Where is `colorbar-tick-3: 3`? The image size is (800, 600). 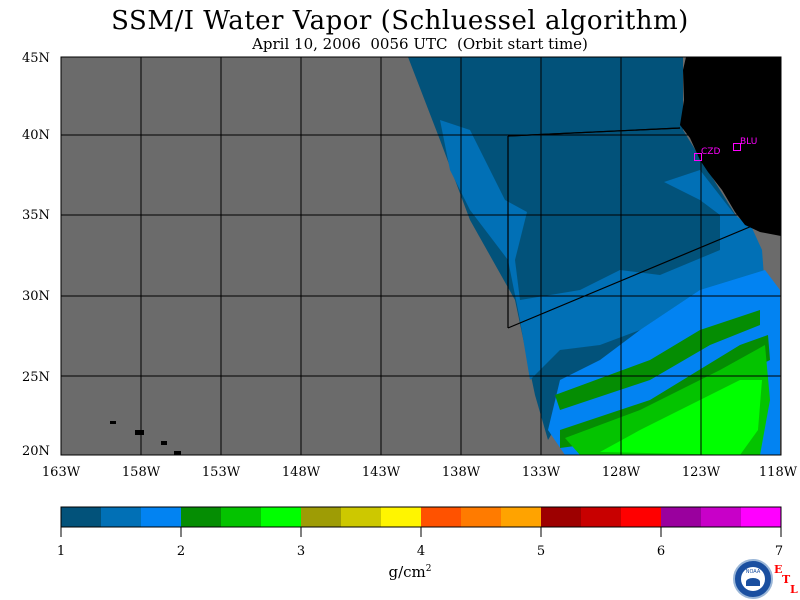
colorbar-tick-3: 3 is located at coordinates (301, 551).